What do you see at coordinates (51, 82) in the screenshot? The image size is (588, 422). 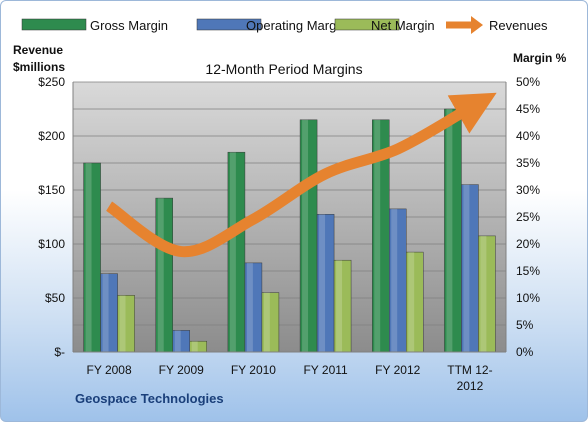 I see `y-left-tick-label: $250` at bounding box center [51, 82].